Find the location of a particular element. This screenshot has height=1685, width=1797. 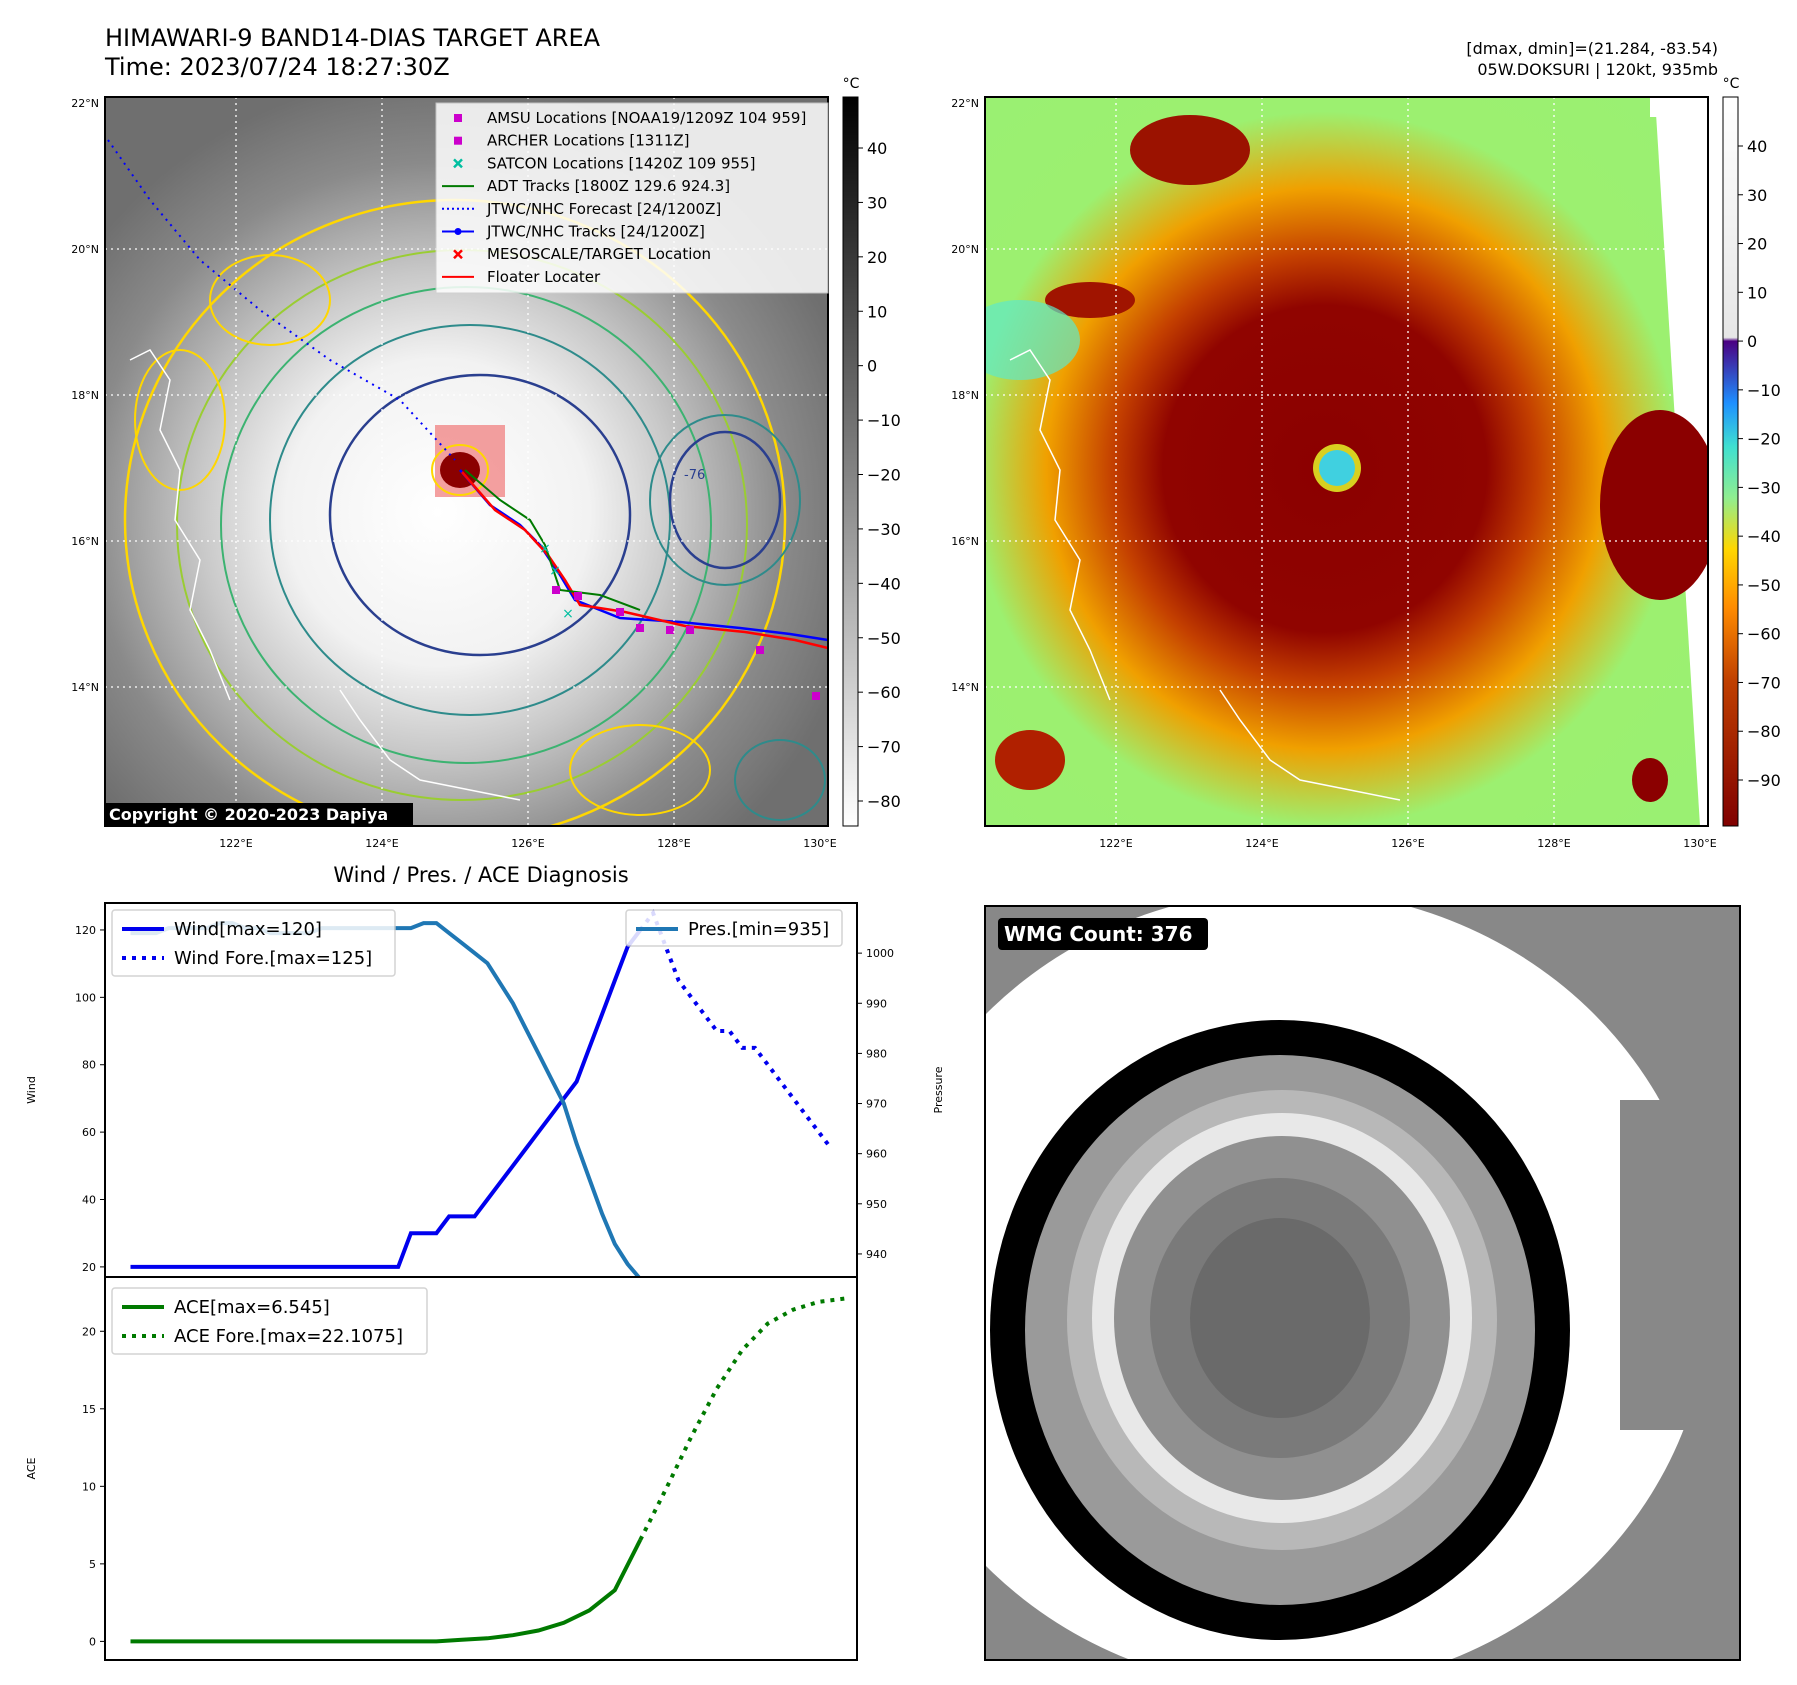

lat-tick-label: 18°N is located at coordinates (85, 395).